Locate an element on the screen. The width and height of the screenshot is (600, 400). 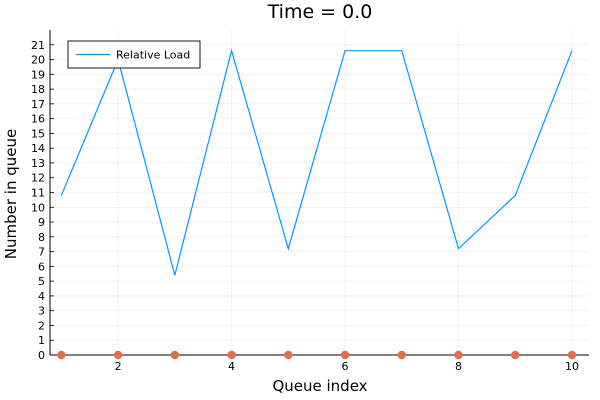
legend-label-relative-load: Relative Load is located at coordinates (153, 55).